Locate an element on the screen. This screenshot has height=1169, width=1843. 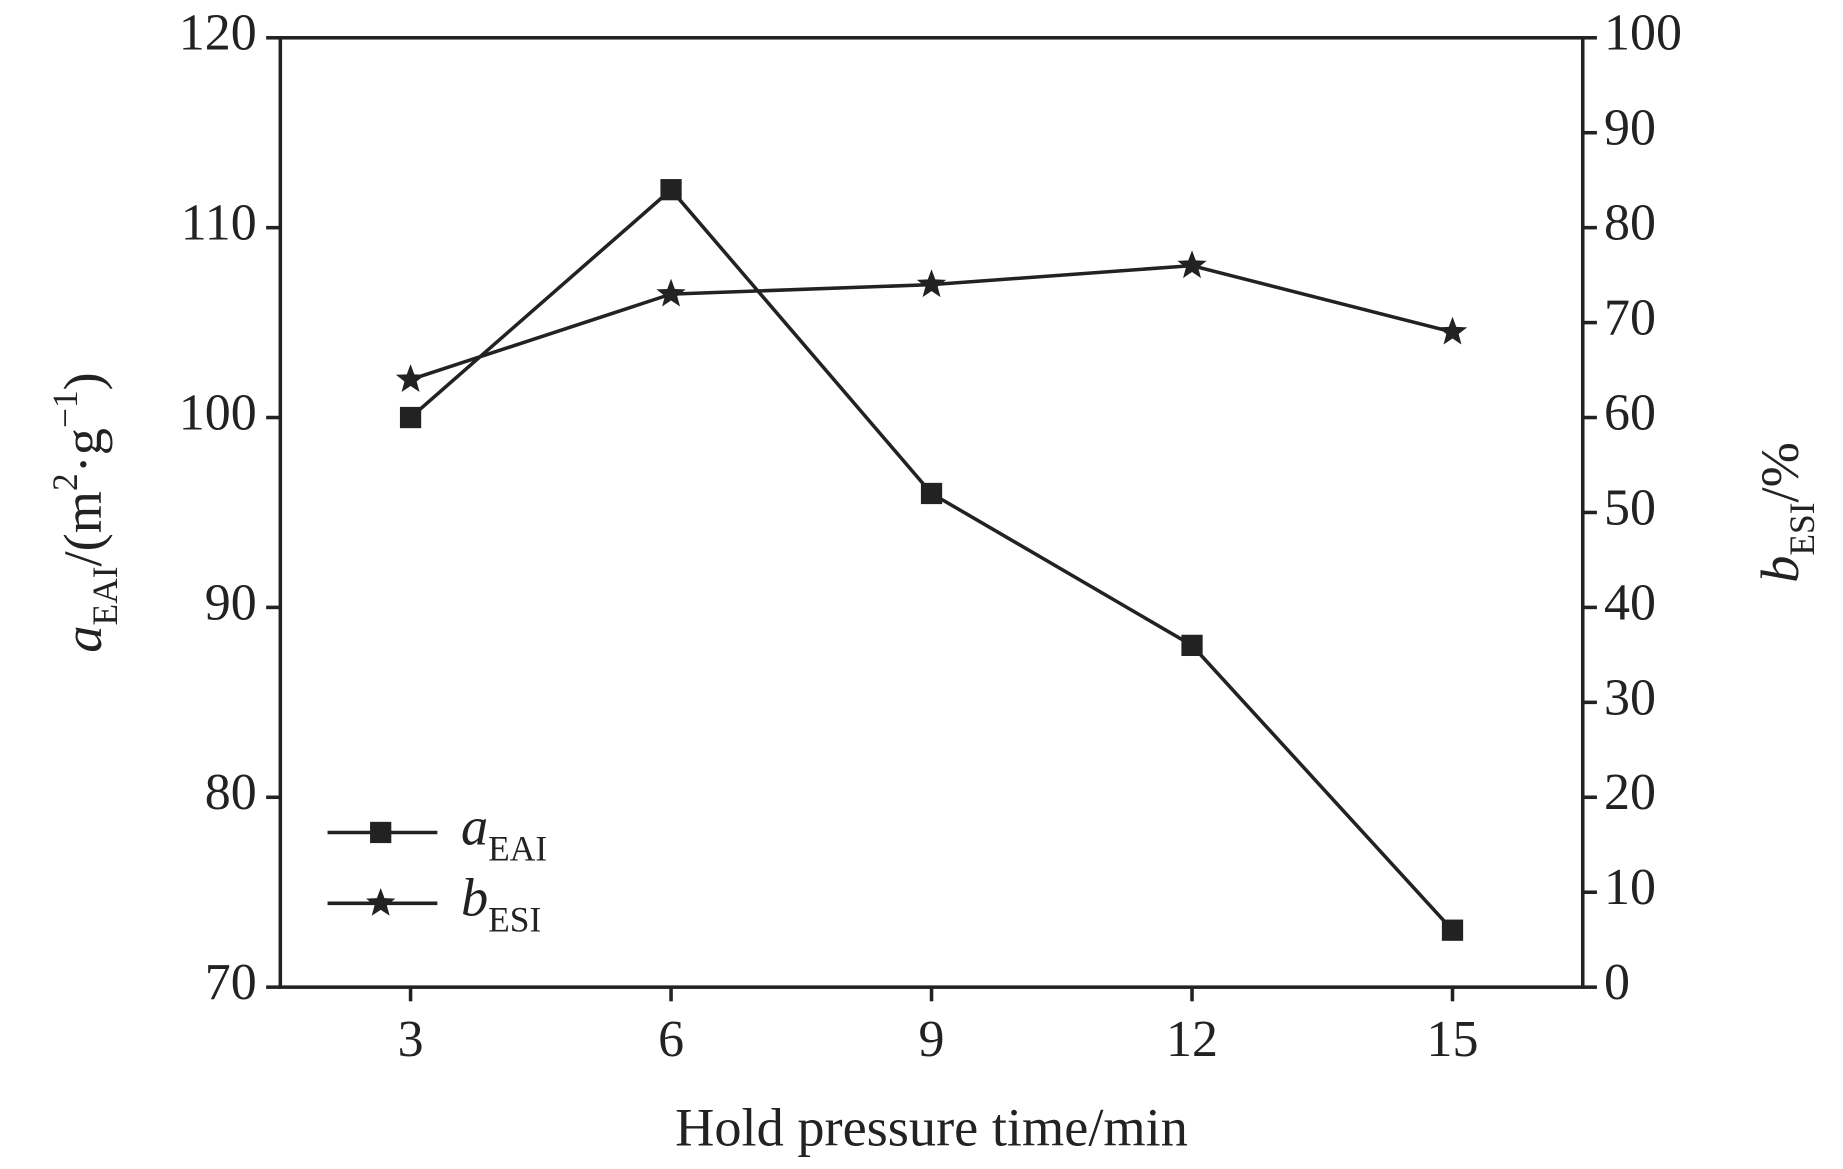
legend-name: b is located at coordinates (474, 898).